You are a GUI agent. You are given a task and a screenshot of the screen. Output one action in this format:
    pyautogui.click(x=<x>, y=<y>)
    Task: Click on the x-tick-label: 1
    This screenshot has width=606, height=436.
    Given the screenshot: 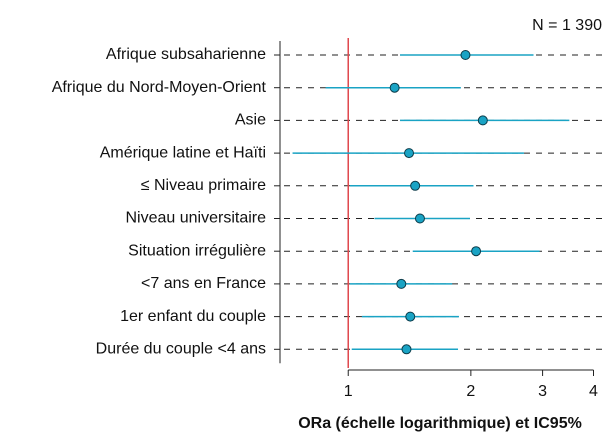 What is the action you would take?
    pyautogui.click(x=348, y=391)
    